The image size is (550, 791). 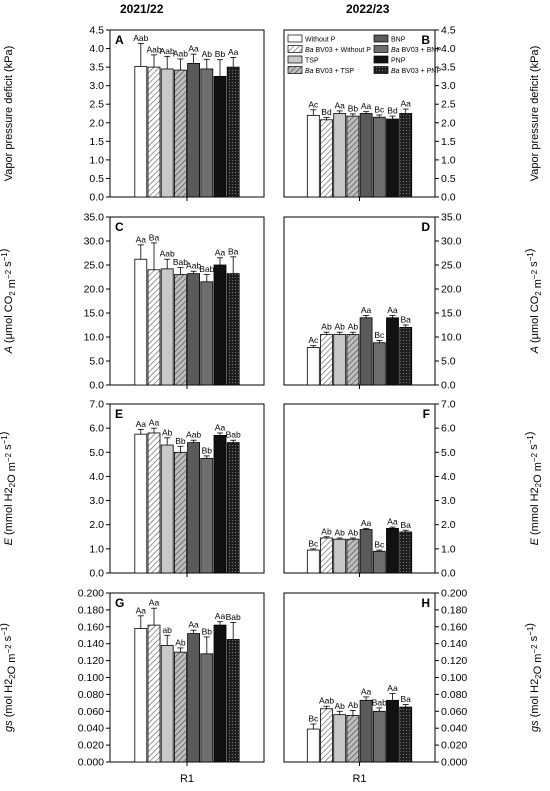 What do you see at coordinates (193, 435) in the screenshot?
I see `panel-e-sig-letter: Aab` at bounding box center [193, 435].